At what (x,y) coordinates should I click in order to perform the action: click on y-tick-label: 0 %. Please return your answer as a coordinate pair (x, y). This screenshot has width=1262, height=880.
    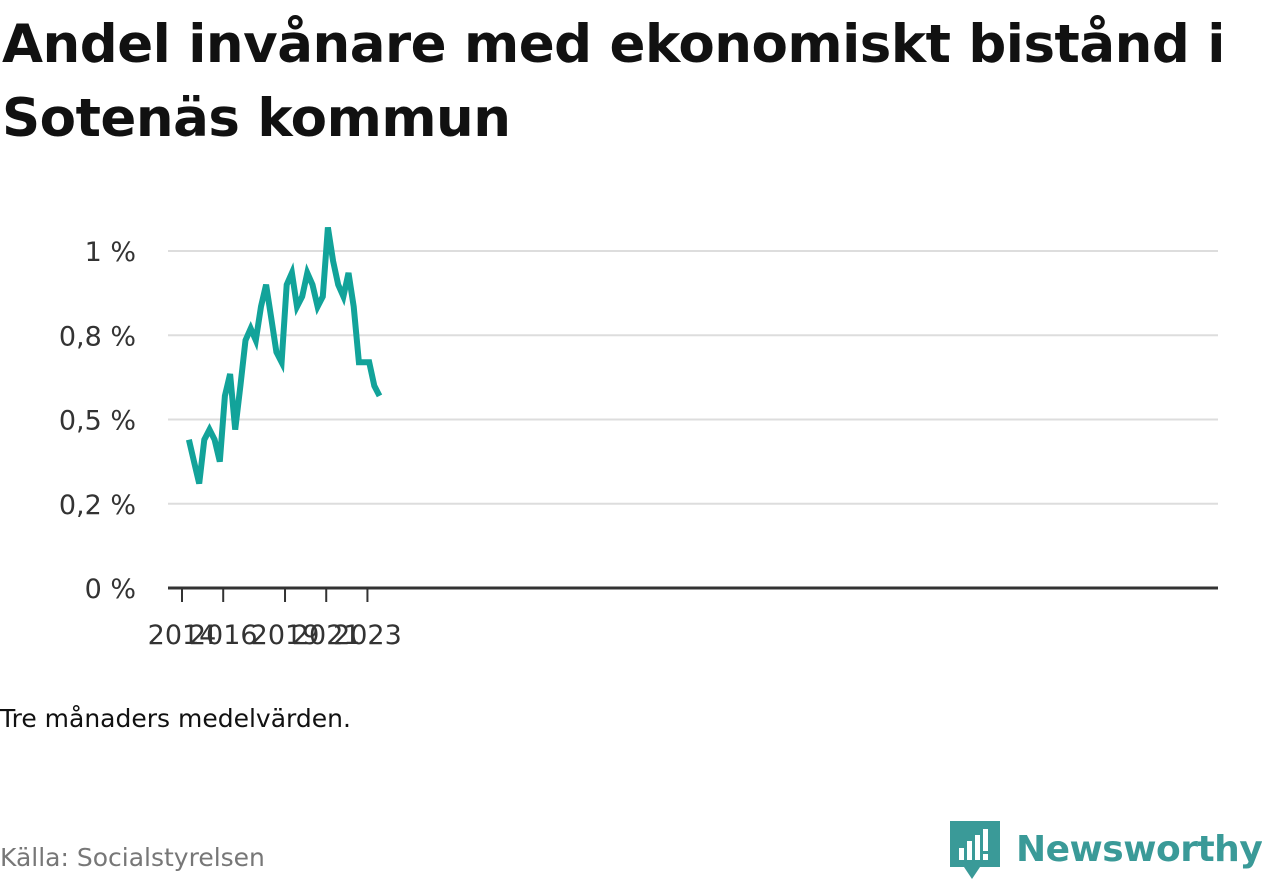
    Looking at the image, I should click on (110, 589).